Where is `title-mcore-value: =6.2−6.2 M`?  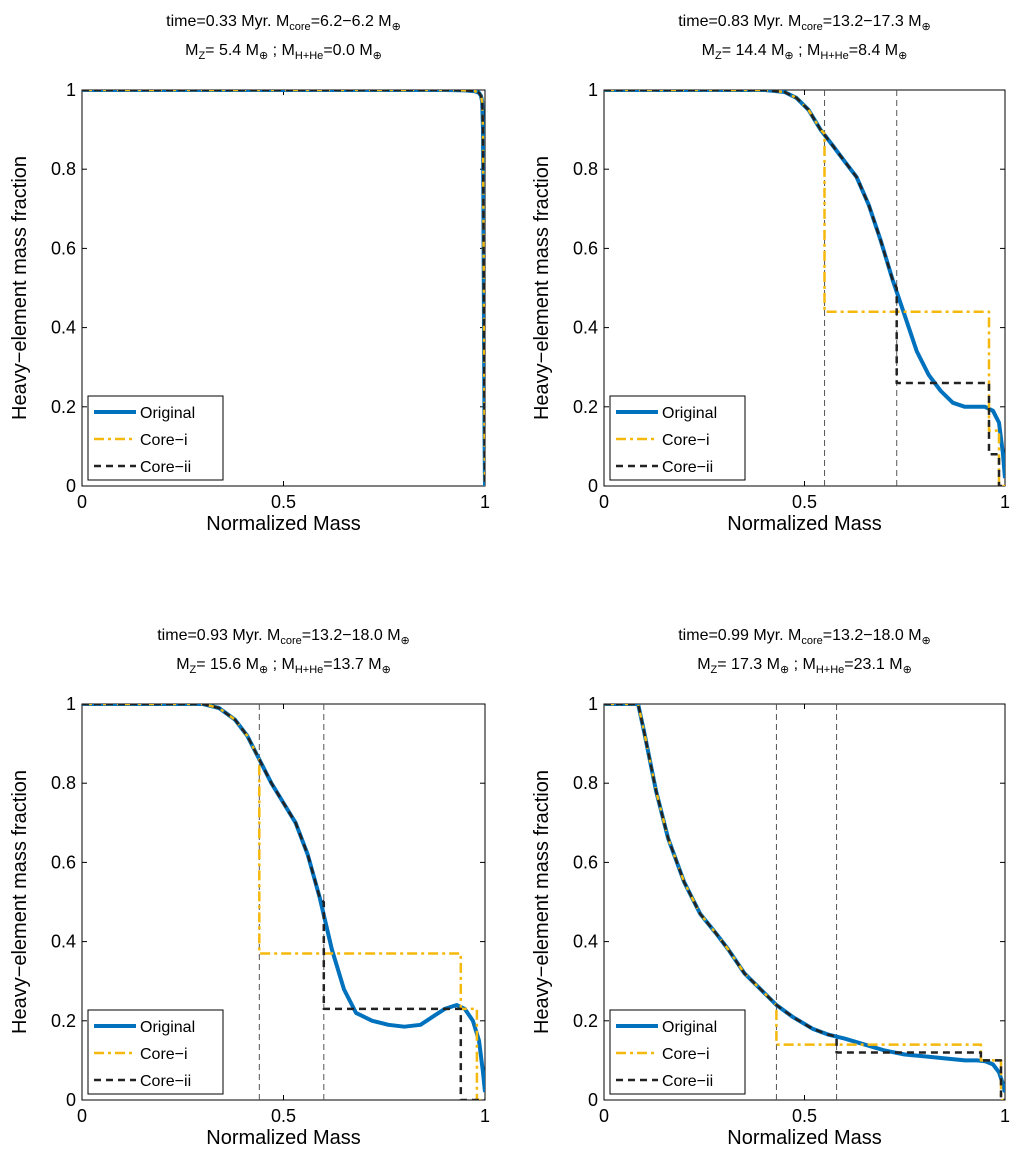
title-mcore-value: =6.2−6.2 M is located at coordinates (351, 21).